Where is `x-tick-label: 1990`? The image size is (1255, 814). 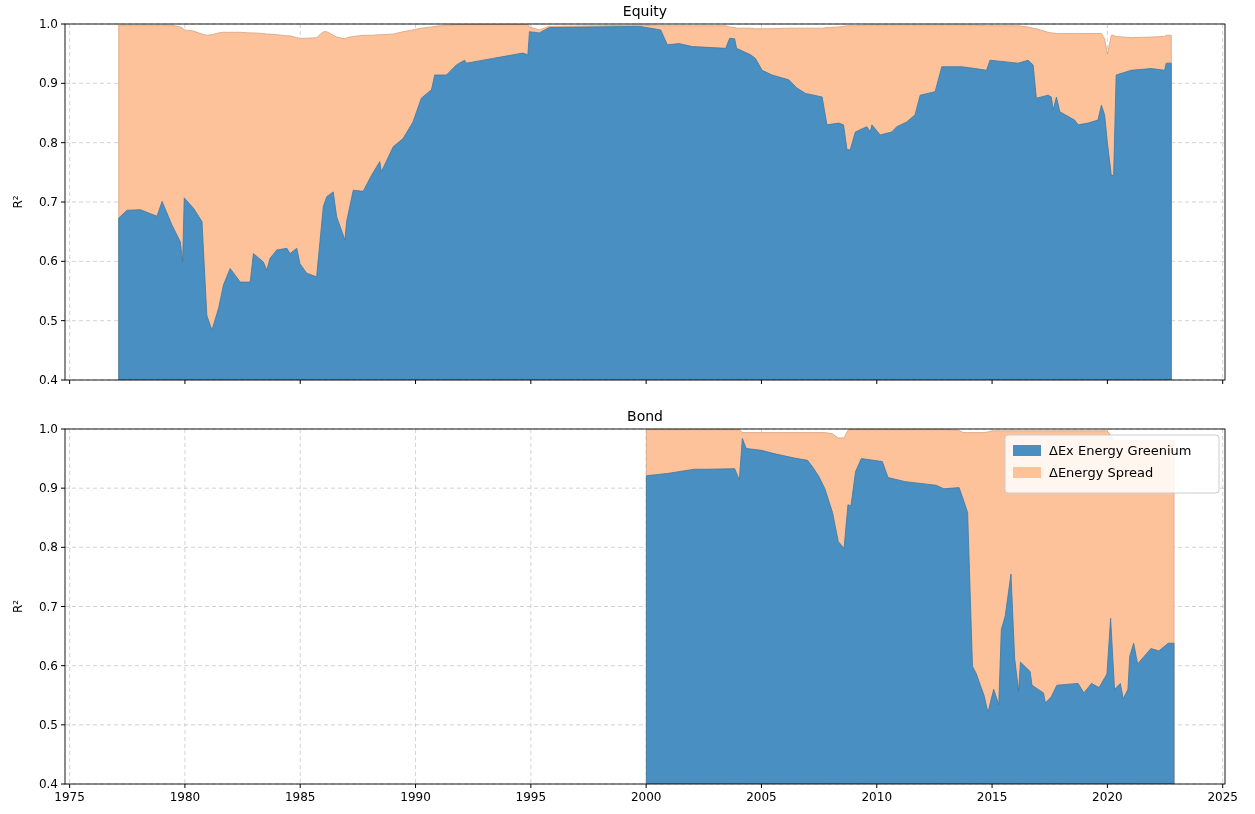
x-tick-label: 1990 is located at coordinates (415, 797).